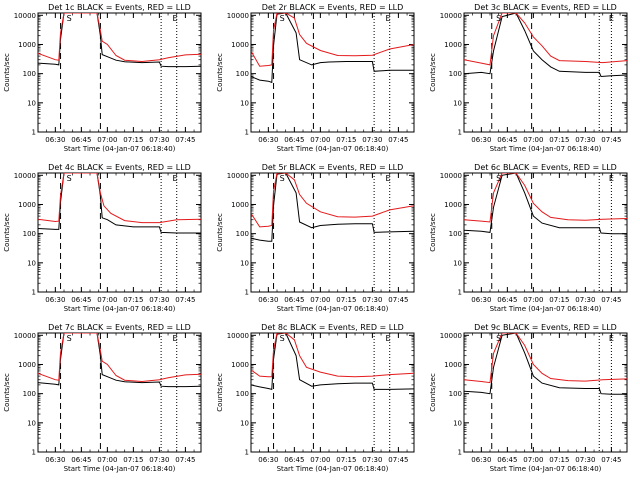 This screenshot has width=640, height=480. What do you see at coordinates (332, 327) in the screenshot?
I see `panel-title: Det 8c BLACK = Events, RED = LLD` at bounding box center [332, 327].